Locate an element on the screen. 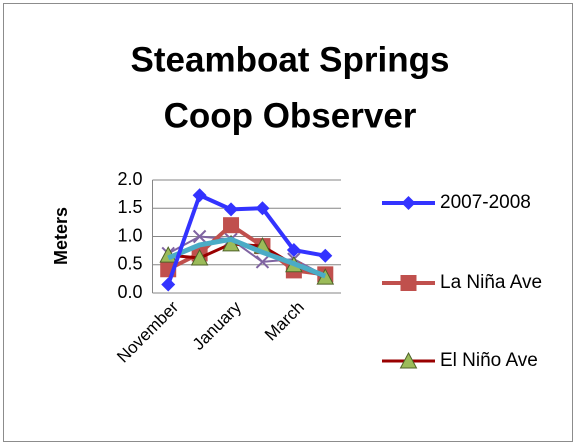 The image size is (578, 447). chart-title: Steamboat Springs is located at coordinates (290, 59).